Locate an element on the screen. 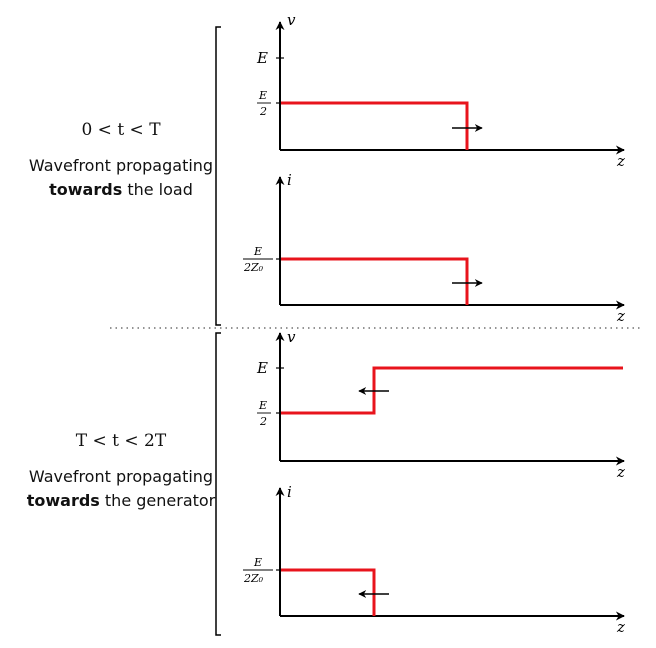  section1-desc-rest: the load is located at coordinates (160, 189).